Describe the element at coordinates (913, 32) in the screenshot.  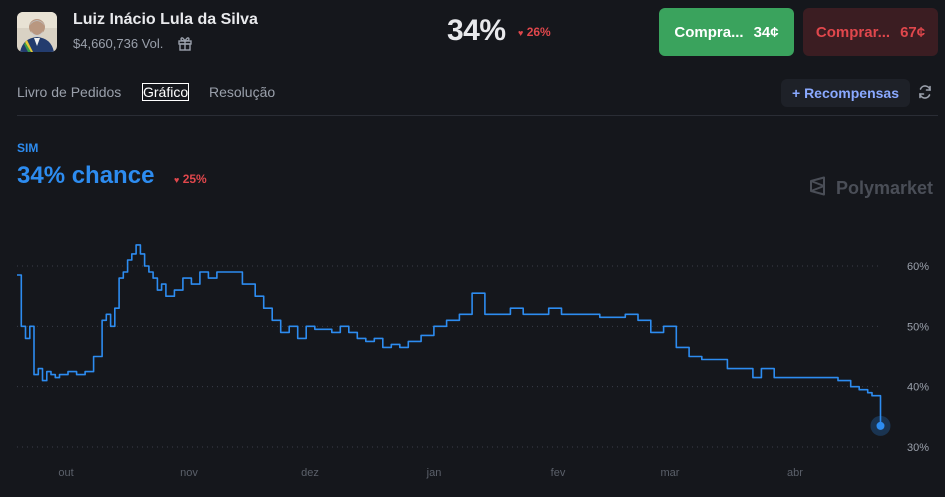
I see `buy-no-price: 67¢` at that location.